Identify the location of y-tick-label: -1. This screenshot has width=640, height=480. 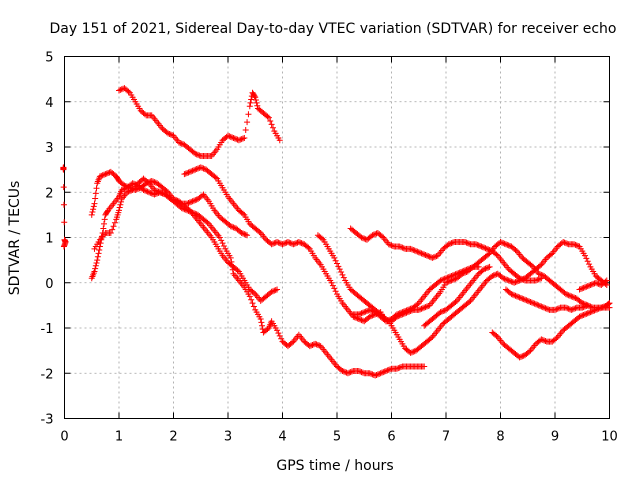
(47, 329).